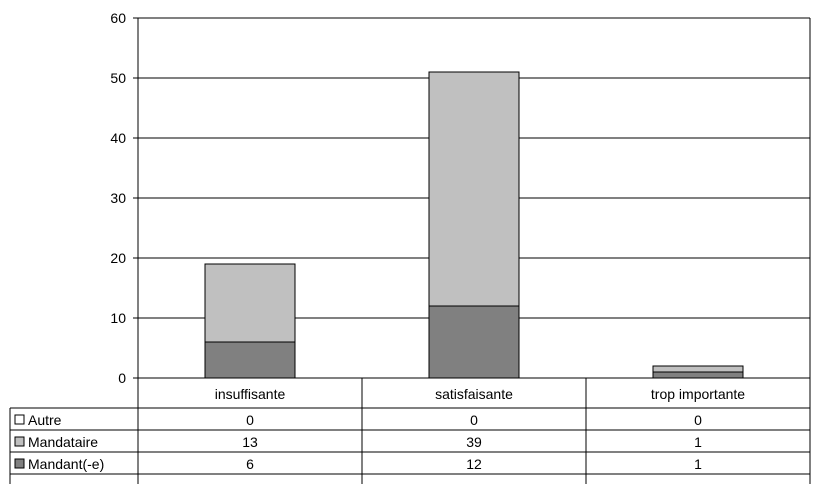 Image resolution: width=818 pixels, height=484 pixels. What do you see at coordinates (250, 394) in the screenshot?
I see `category-label: insuffisante` at bounding box center [250, 394].